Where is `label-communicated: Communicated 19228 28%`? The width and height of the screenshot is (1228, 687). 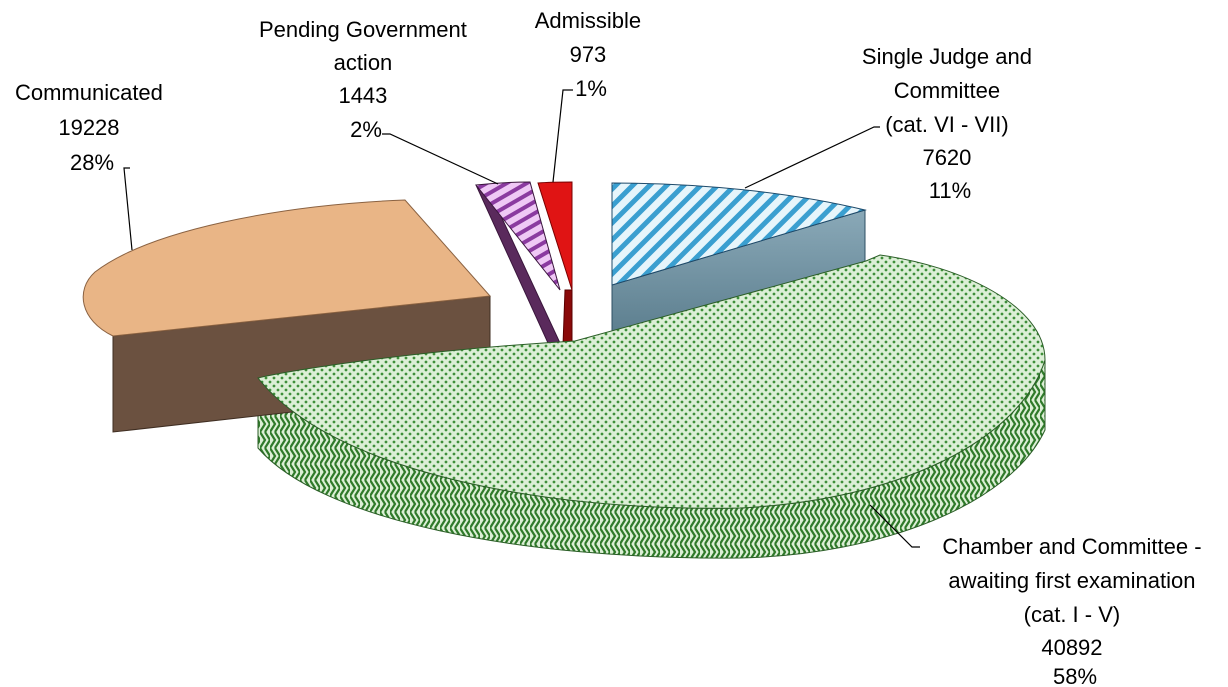 label-communicated: Communicated 19228 28% is located at coordinates (92, 127).